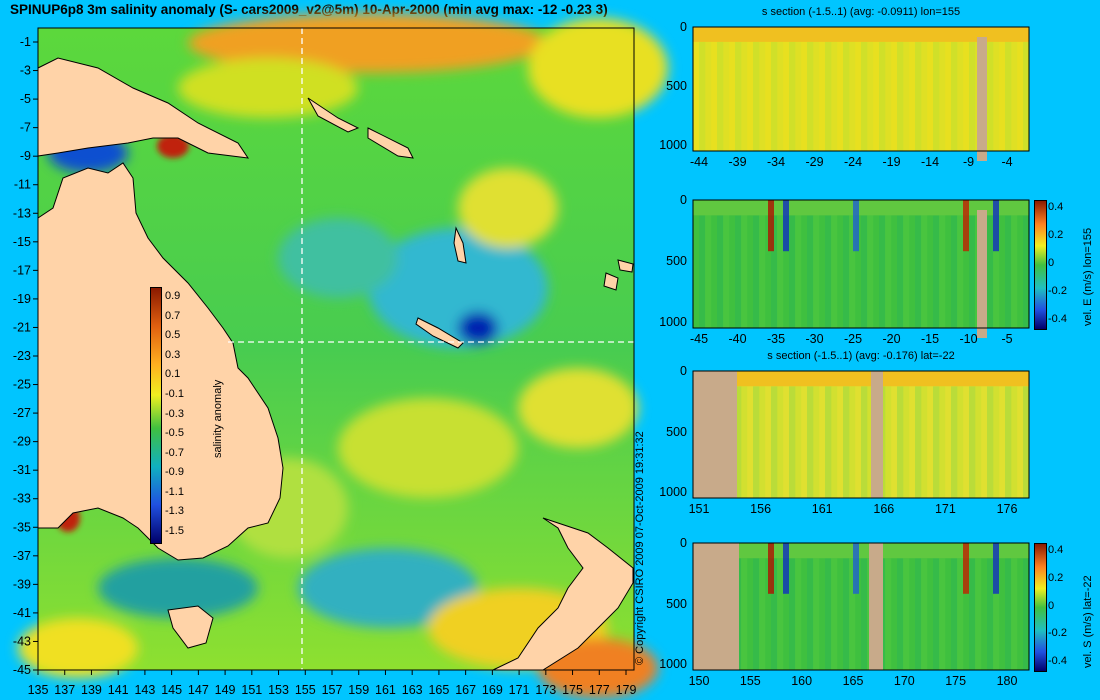 This screenshot has width=1100, height=700. What do you see at coordinates (25, 128) in the screenshot?
I see `map-y-tick-label: -7` at bounding box center [25, 128].